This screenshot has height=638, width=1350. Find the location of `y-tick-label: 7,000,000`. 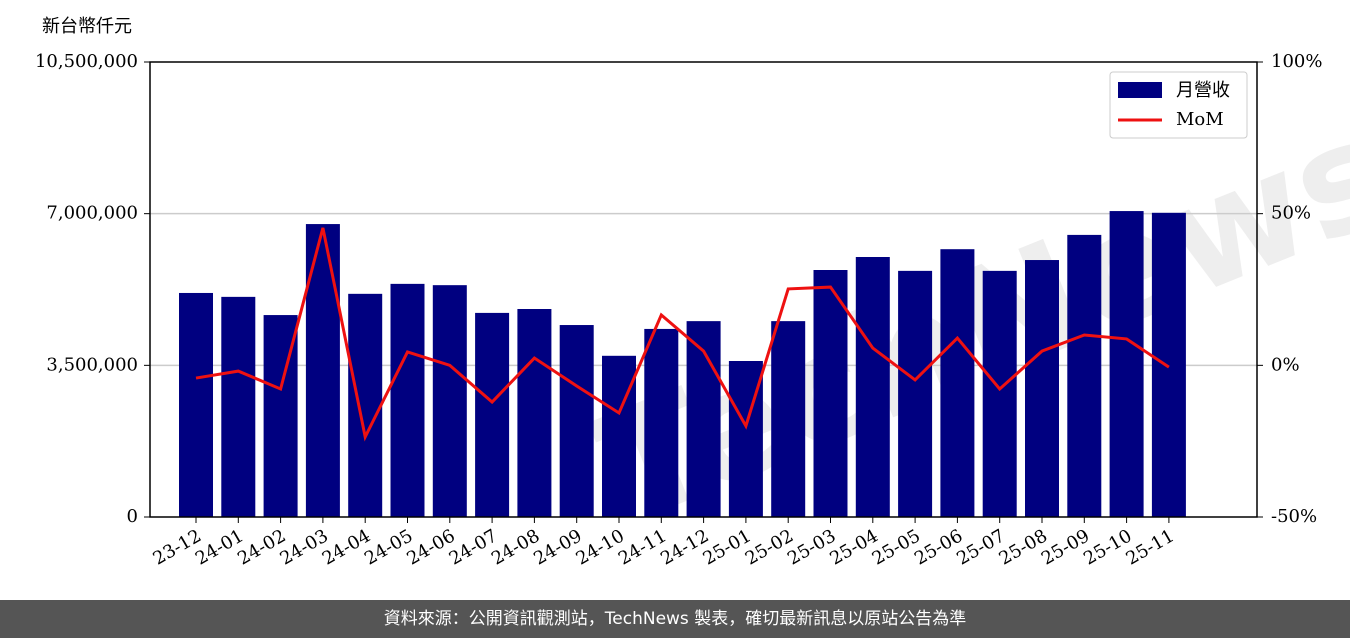

y-tick-label: 7,000,000 is located at coordinates (92, 213).